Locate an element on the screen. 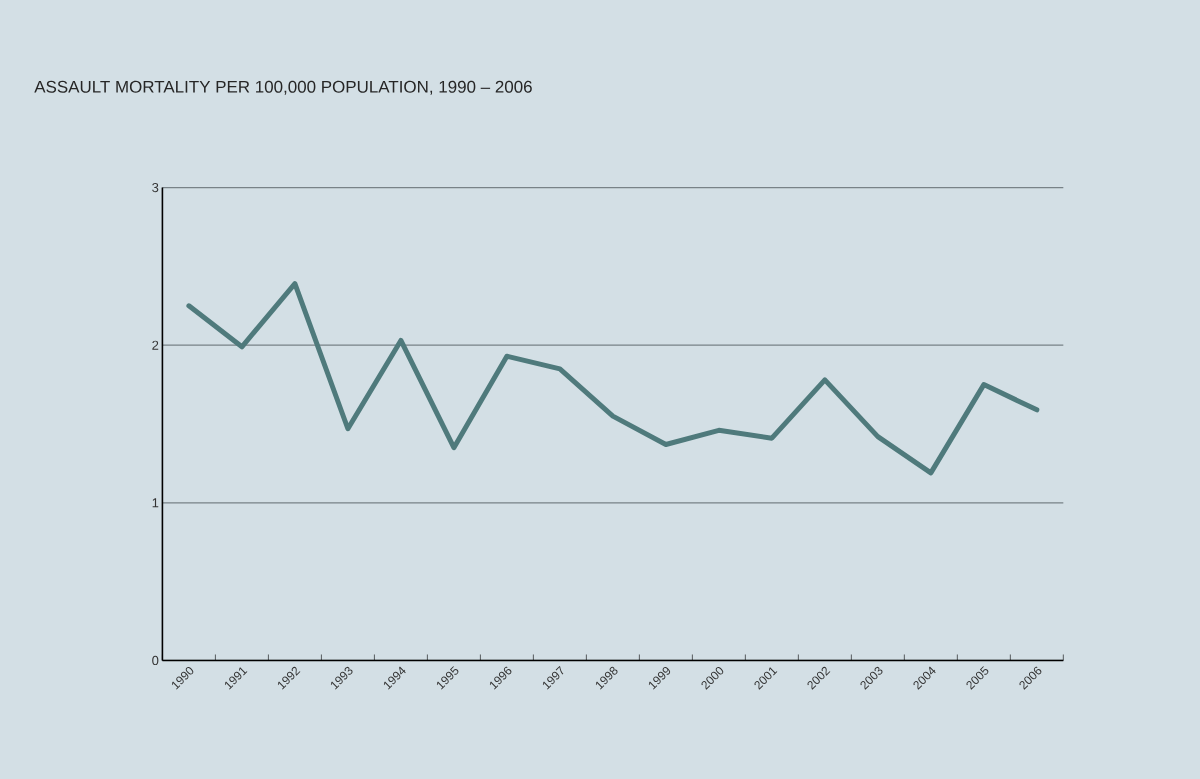  y-tick-label: 0 is located at coordinates (155, 660).